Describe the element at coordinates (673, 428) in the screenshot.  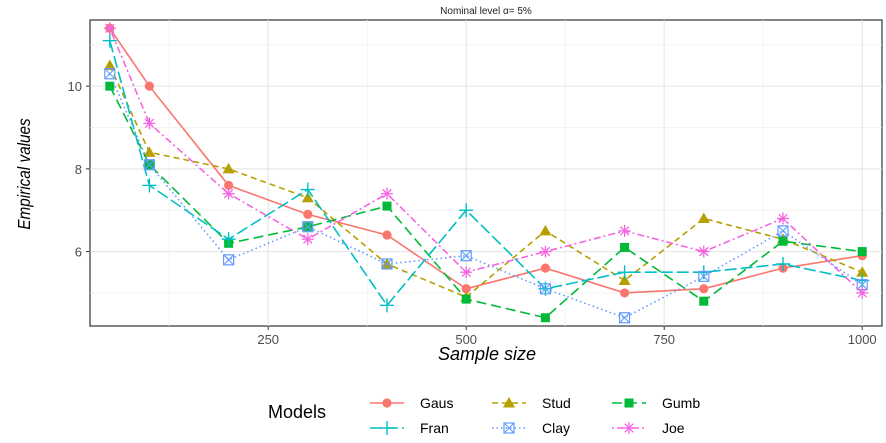
I see `legend-label: Joe` at that location.